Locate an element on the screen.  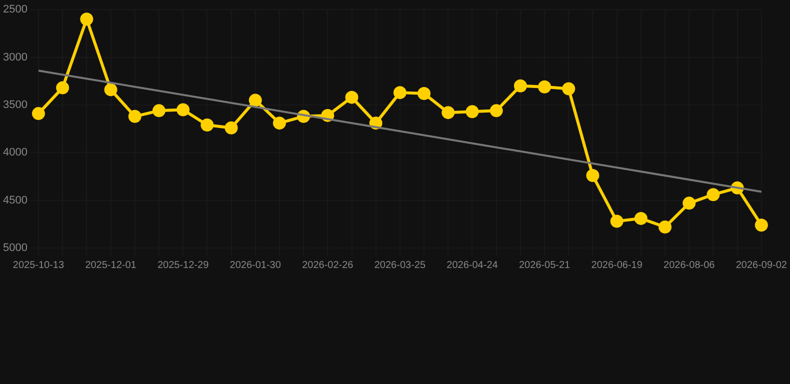
y-tick-label: 3000 is located at coordinates (15, 57).